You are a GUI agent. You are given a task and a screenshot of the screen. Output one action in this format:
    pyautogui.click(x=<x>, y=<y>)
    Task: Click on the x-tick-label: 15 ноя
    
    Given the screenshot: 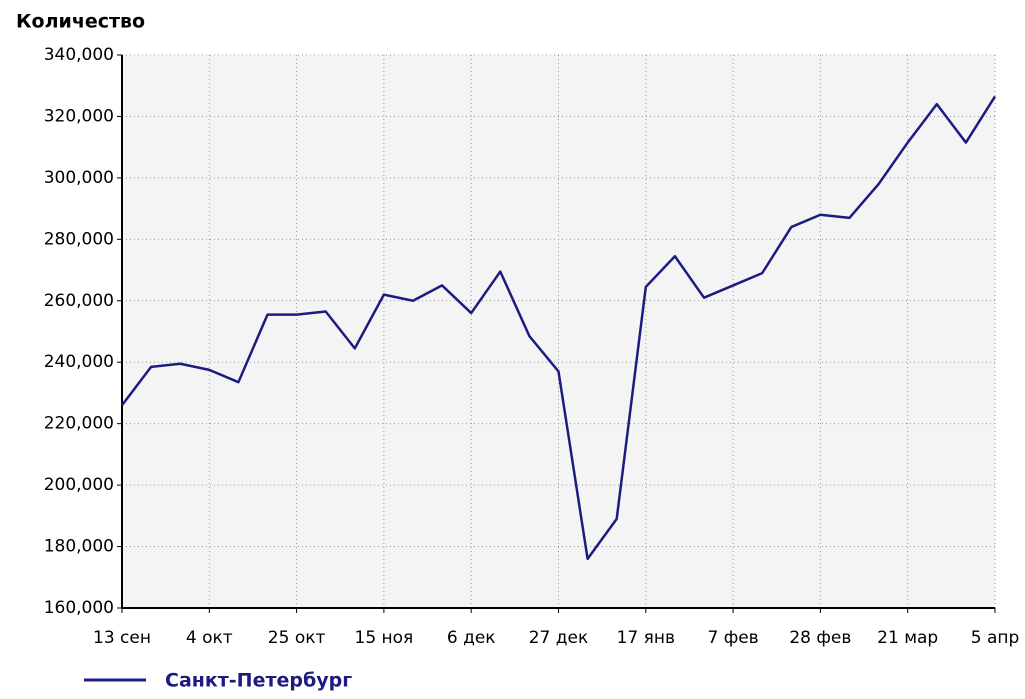 What is the action you would take?
    pyautogui.click(x=384, y=638)
    